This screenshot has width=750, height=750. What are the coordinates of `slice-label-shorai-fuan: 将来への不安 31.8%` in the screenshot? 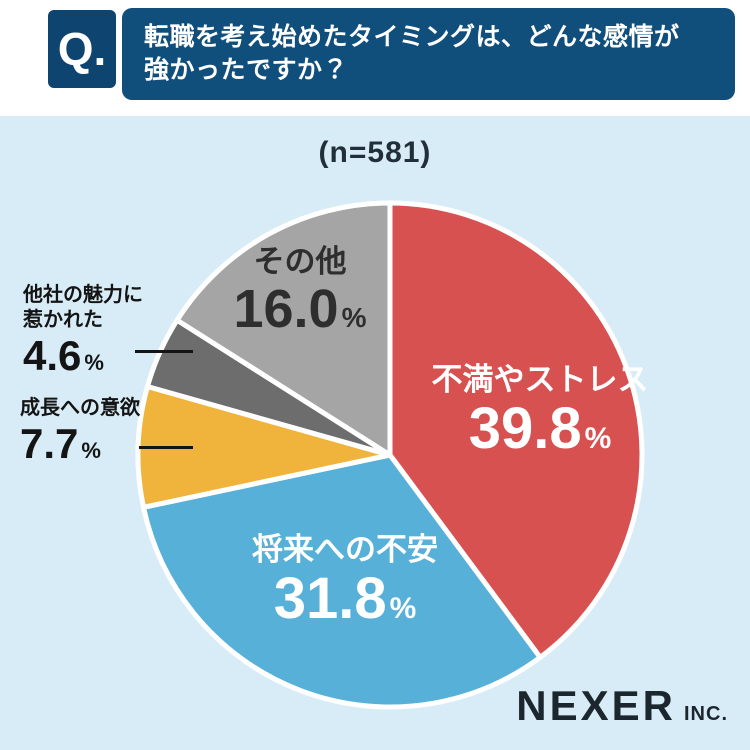 It's located at (345, 577).